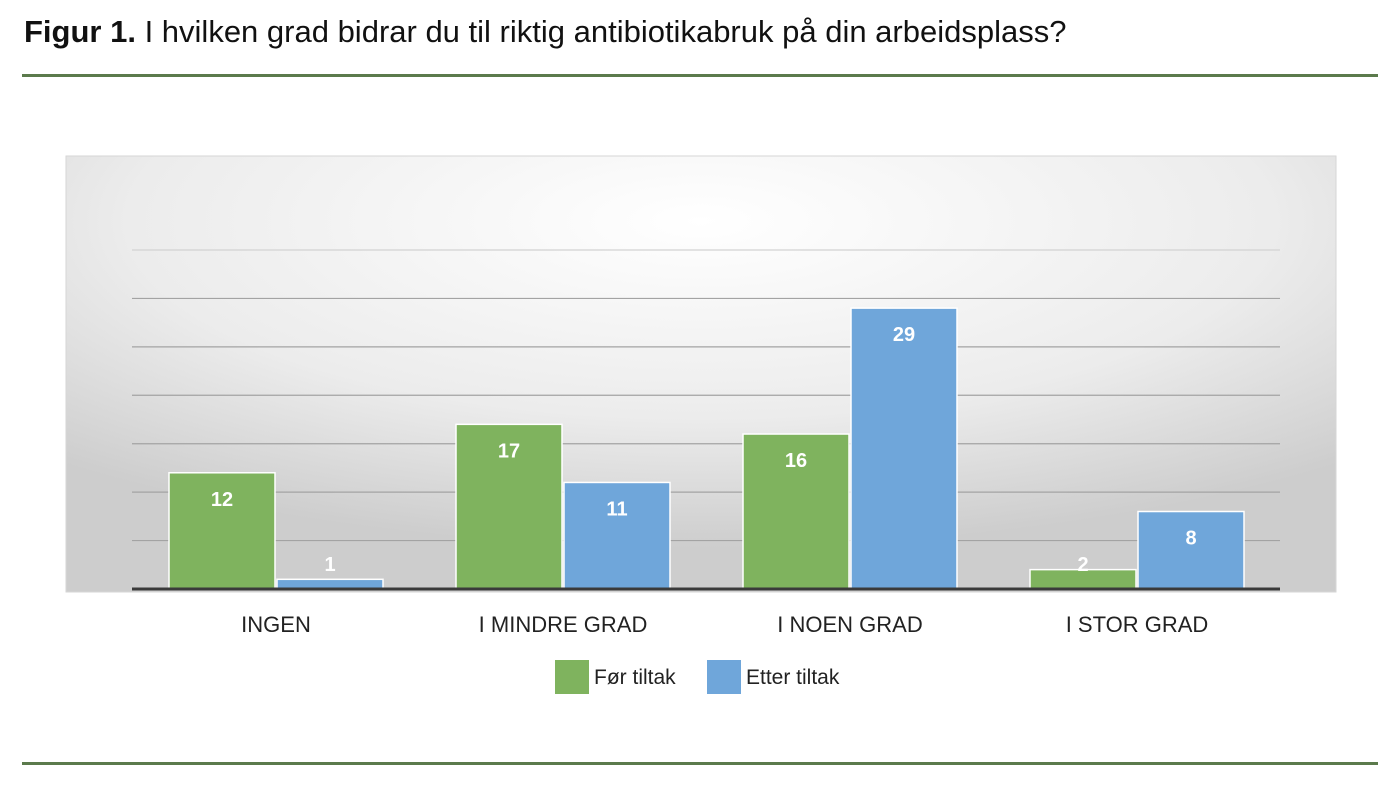 This screenshot has width=1400, height=786. I want to click on data-label: 1, so click(329, 565).